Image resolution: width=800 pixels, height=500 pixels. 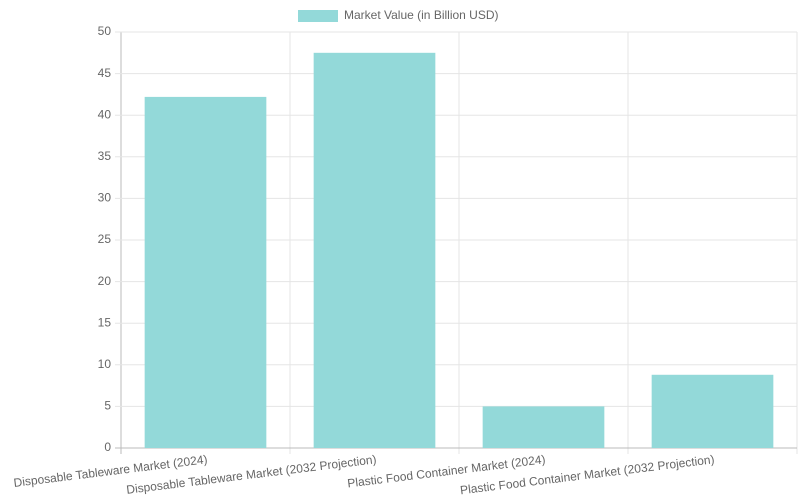 What do you see at coordinates (105, 73) in the screenshot?
I see `y-tick-label: 45` at bounding box center [105, 73].